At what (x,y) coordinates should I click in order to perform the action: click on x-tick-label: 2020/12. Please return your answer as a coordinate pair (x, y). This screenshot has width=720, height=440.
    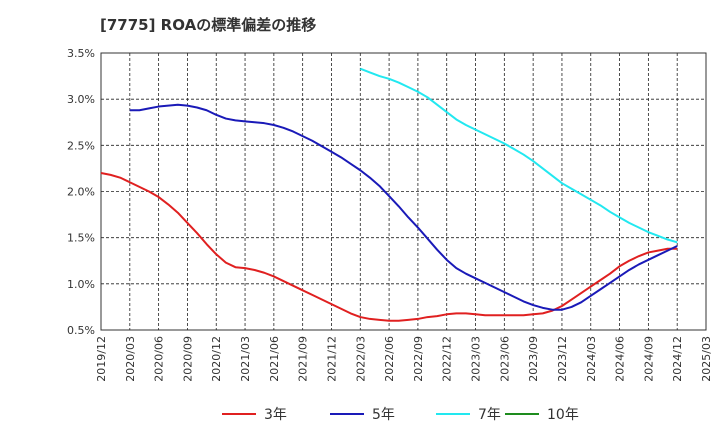
    Looking at the image, I should click on (216, 359).